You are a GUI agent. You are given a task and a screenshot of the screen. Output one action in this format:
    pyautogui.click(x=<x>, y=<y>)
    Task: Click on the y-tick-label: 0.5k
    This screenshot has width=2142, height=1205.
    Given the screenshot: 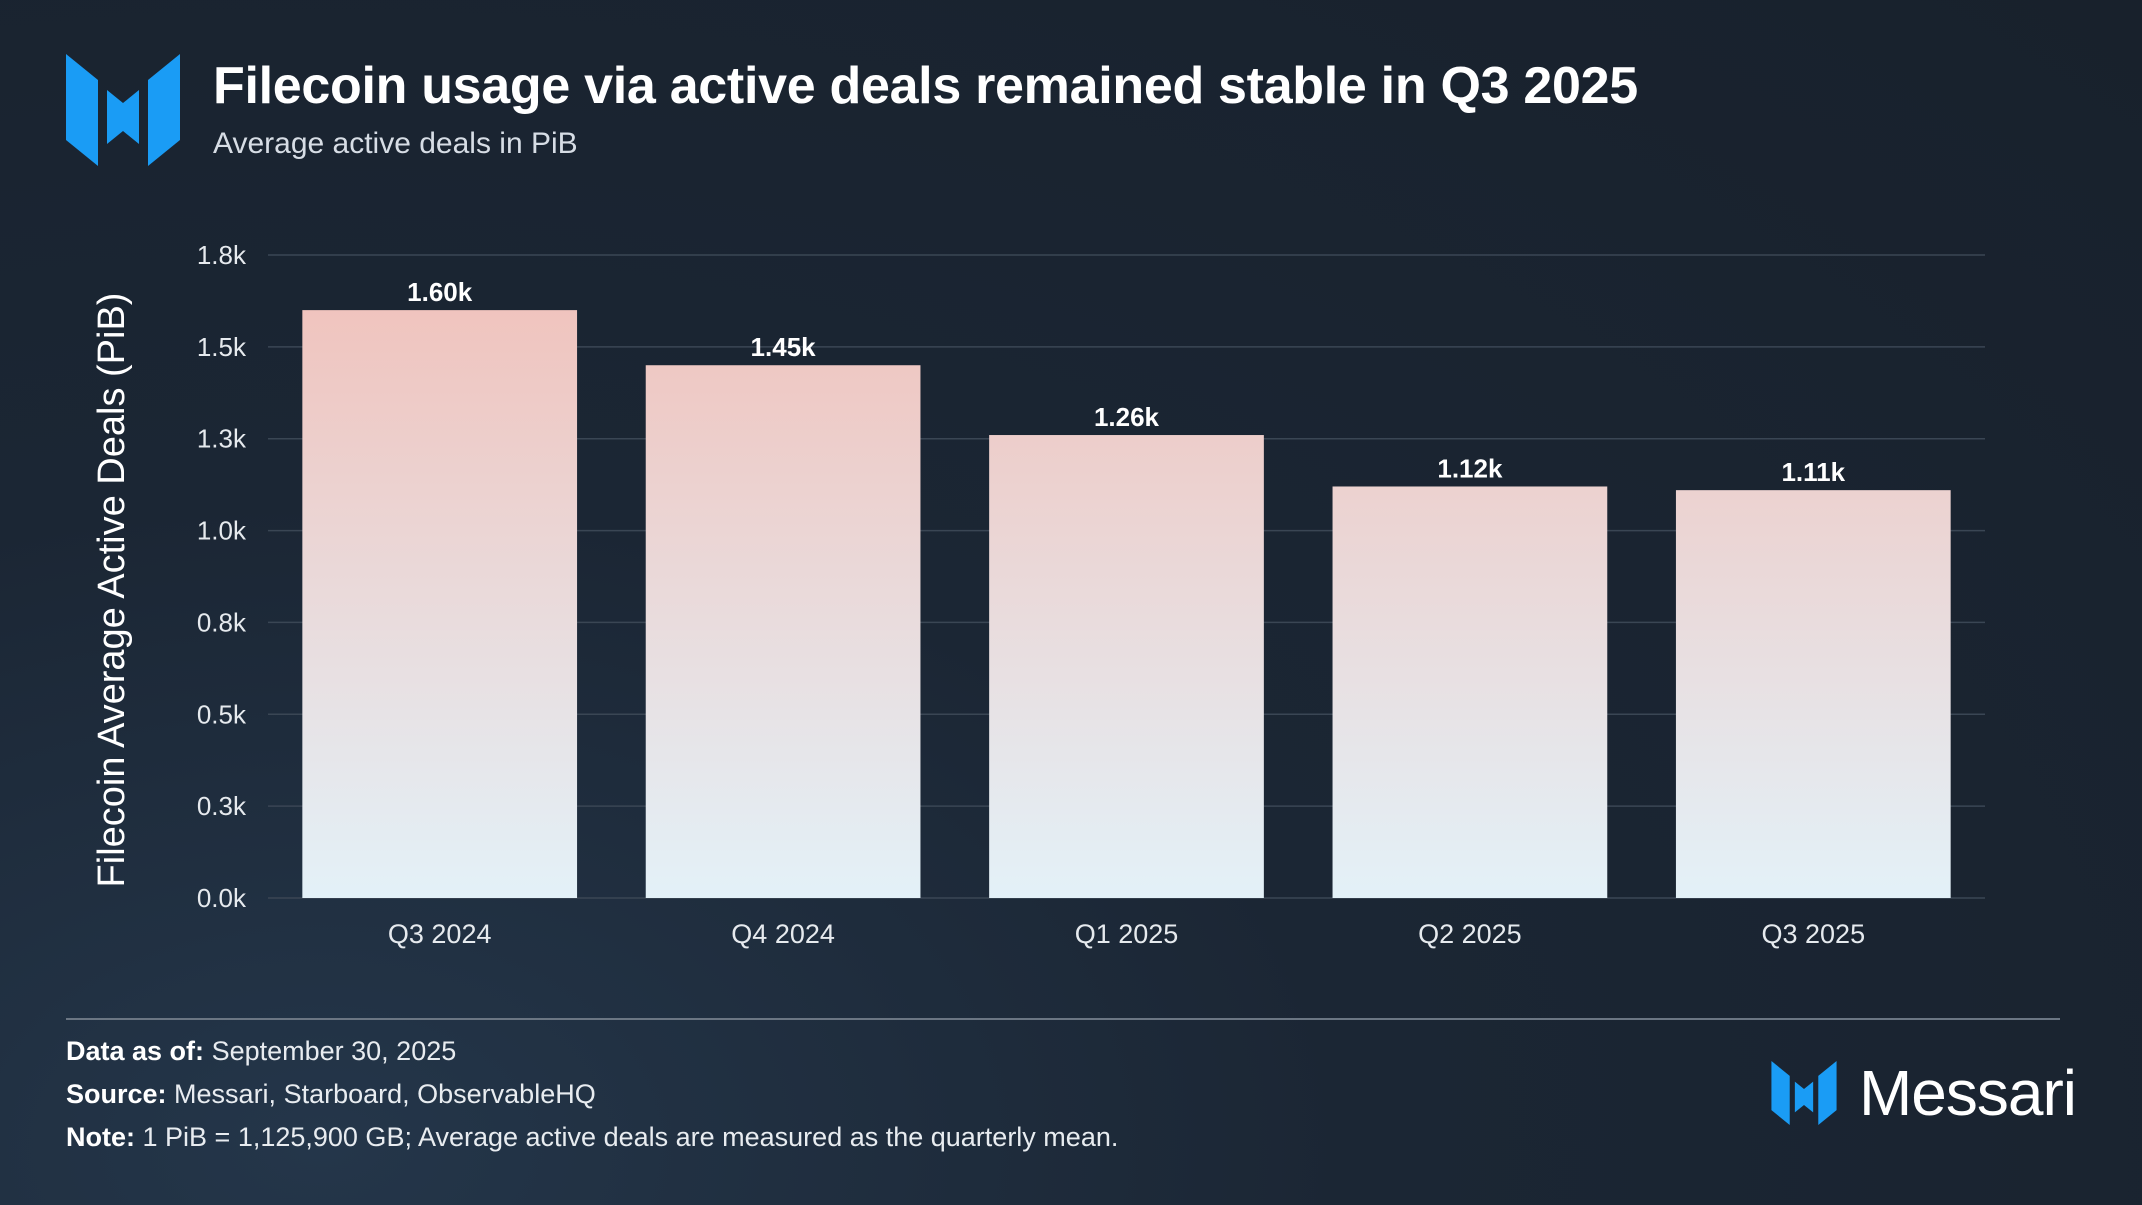 What is the action you would take?
    pyautogui.click(x=222, y=714)
    